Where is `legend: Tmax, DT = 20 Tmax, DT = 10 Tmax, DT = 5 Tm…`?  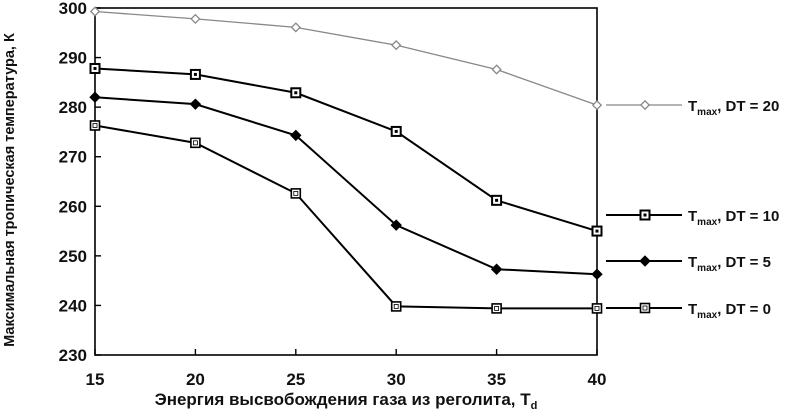
legend: Tmax, DT = 20 Tmax, DT = 10 Tmax, DT = 5 Tm… is located at coordinates (692, 209).